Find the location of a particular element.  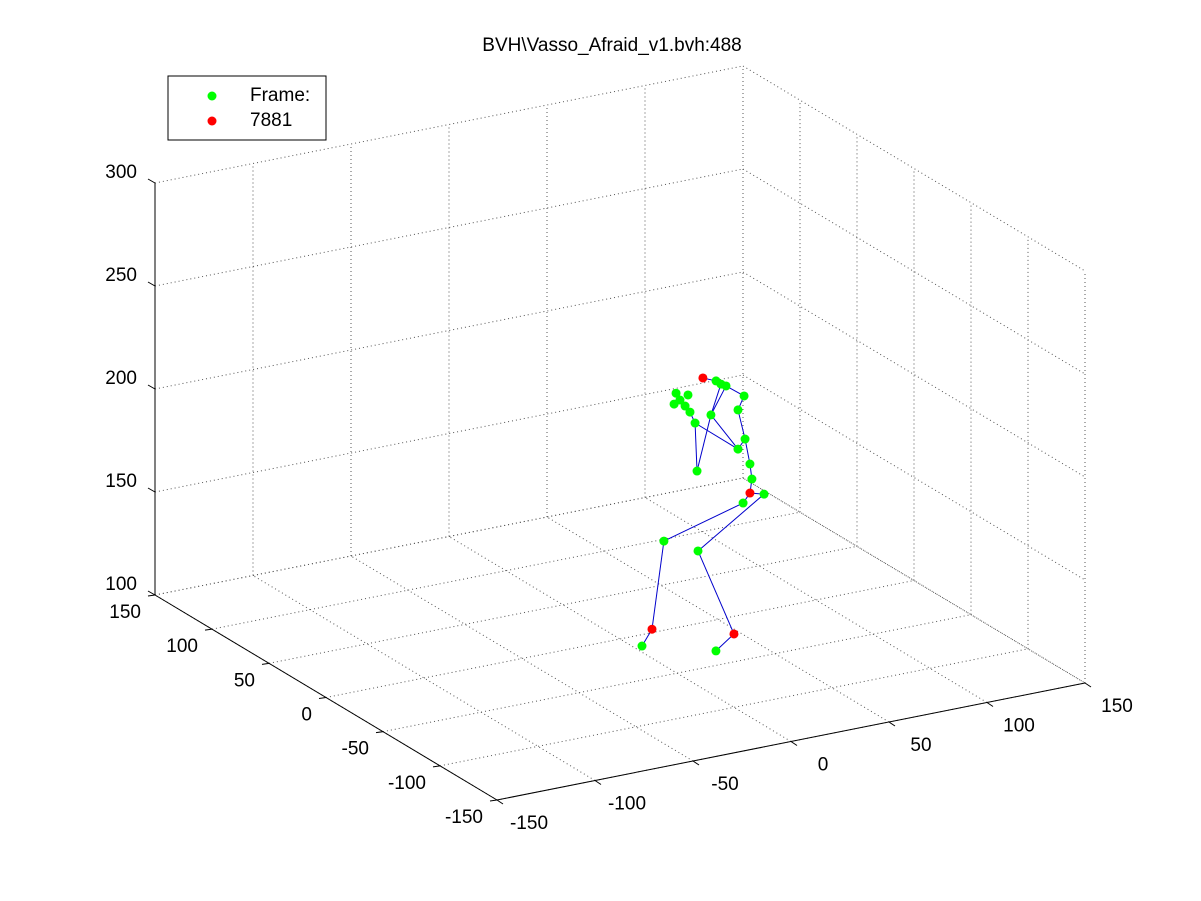

z-tick-label: 250 is located at coordinates (121, 275).